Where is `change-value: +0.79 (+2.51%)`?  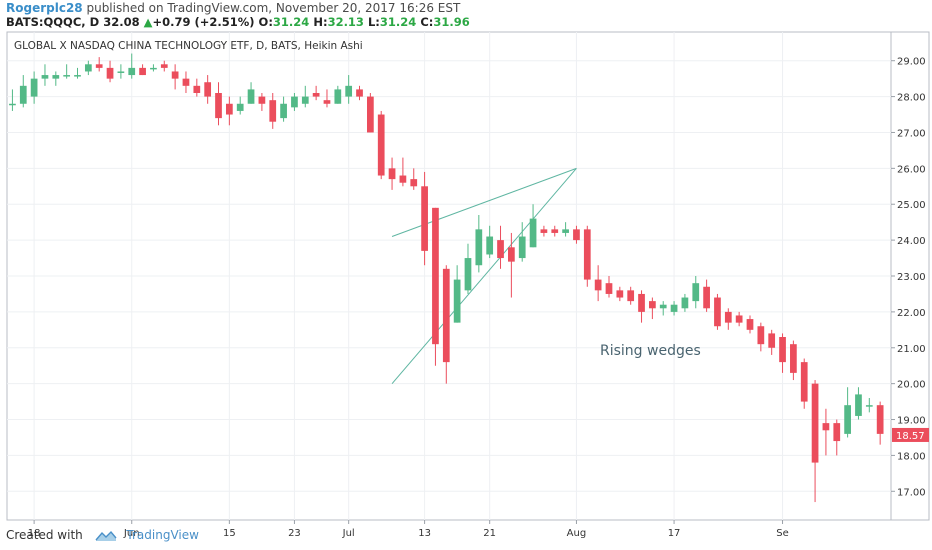
change-value: +0.79 (+2.51%) is located at coordinates (203, 22).